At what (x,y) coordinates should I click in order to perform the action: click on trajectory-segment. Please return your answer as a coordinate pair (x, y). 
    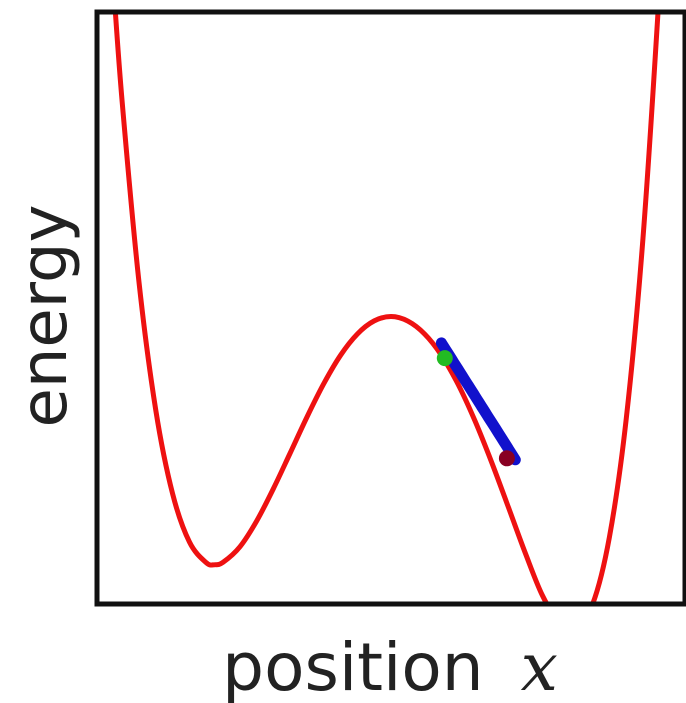
    Looking at the image, I should click on (478, 401).